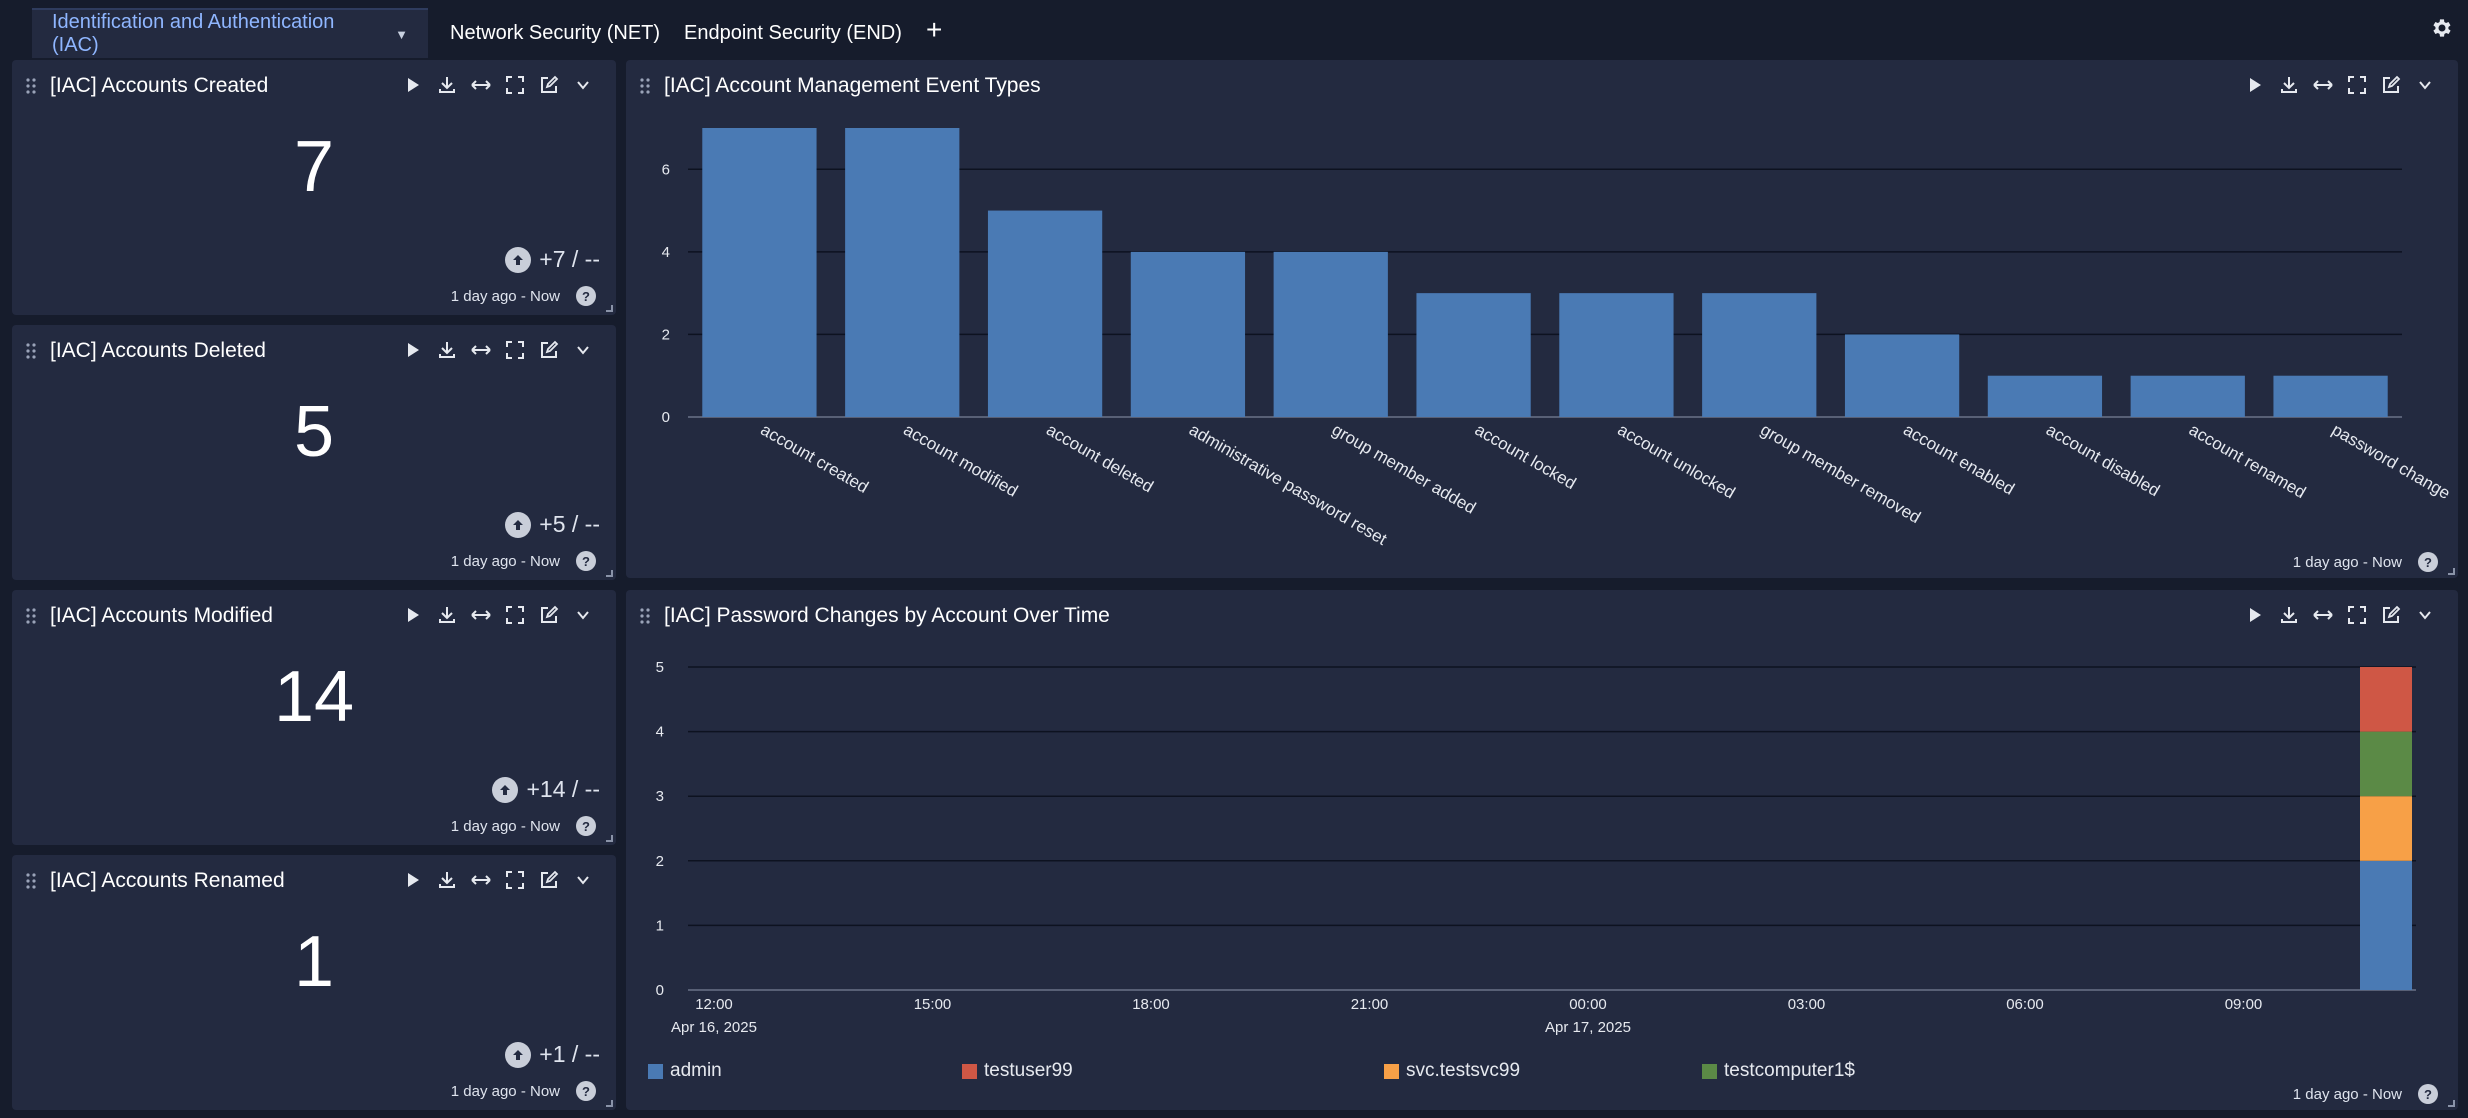 This screenshot has height=1118, width=2468. I want to click on y-tick-label: 0, so click(660, 990).